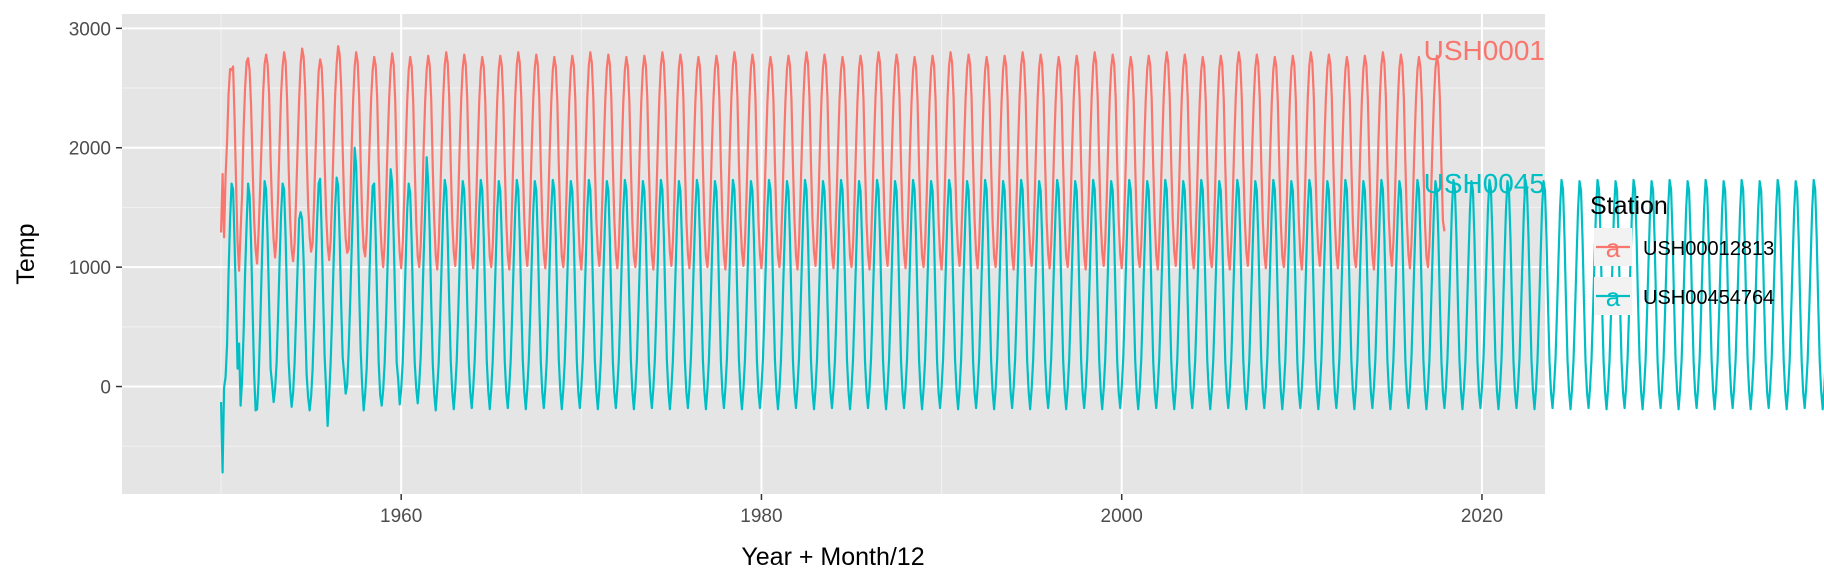 The width and height of the screenshot is (1824, 576). Describe the element at coordinates (1629, 206) in the screenshot. I see `legend-title: Station` at that location.